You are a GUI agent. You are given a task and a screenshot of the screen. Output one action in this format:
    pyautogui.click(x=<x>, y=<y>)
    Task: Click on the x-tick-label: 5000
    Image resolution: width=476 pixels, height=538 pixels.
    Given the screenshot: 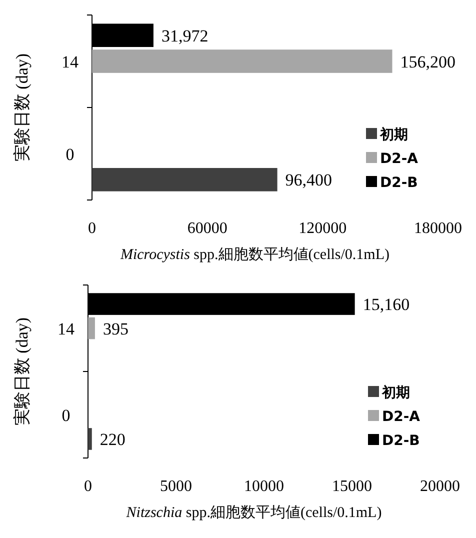 What is the action you would take?
    pyautogui.click(x=176, y=486)
    